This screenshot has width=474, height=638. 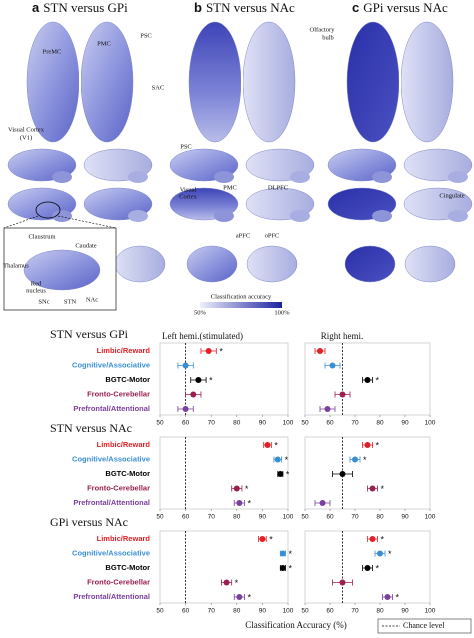 What do you see at coordinates (424, 625) in the screenshot?
I see `legend-label: Chance level` at bounding box center [424, 625].